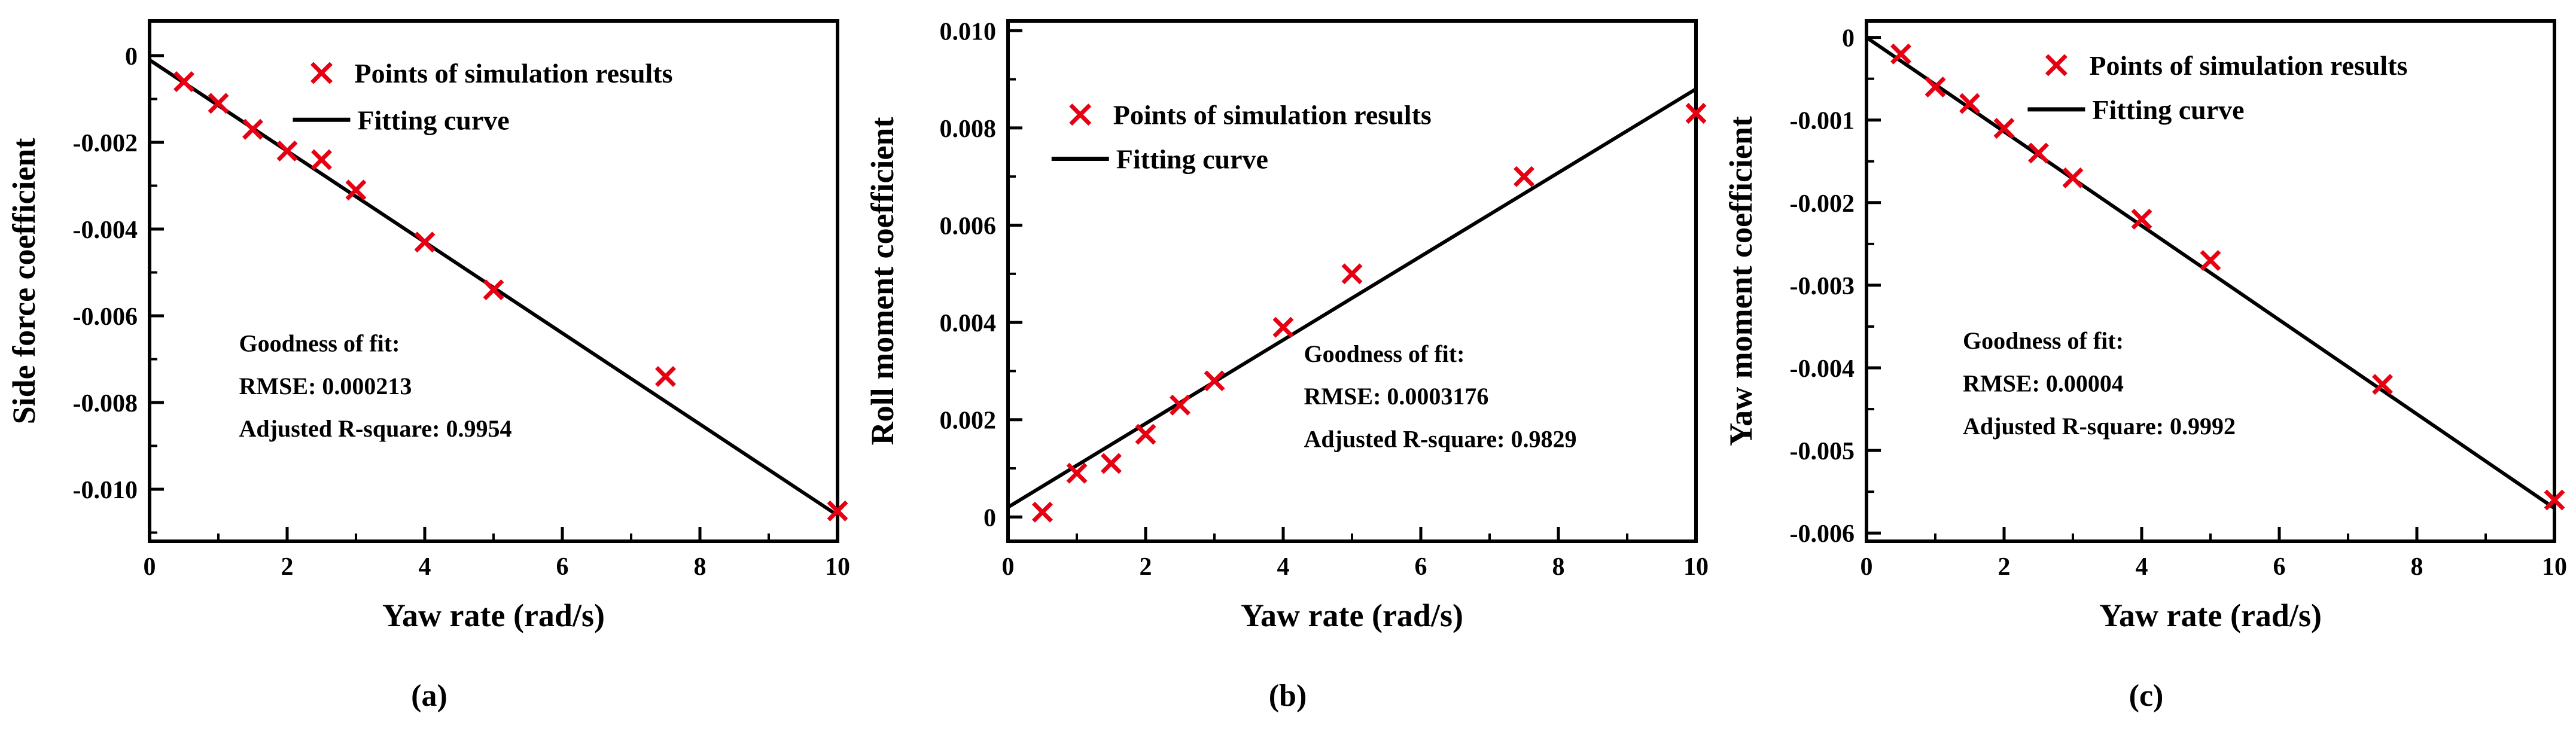  Describe the element at coordinates (2099, 426) in the screenshot. I see `annotation-line-2: Adjusted R-square: 0.9992` at that location.